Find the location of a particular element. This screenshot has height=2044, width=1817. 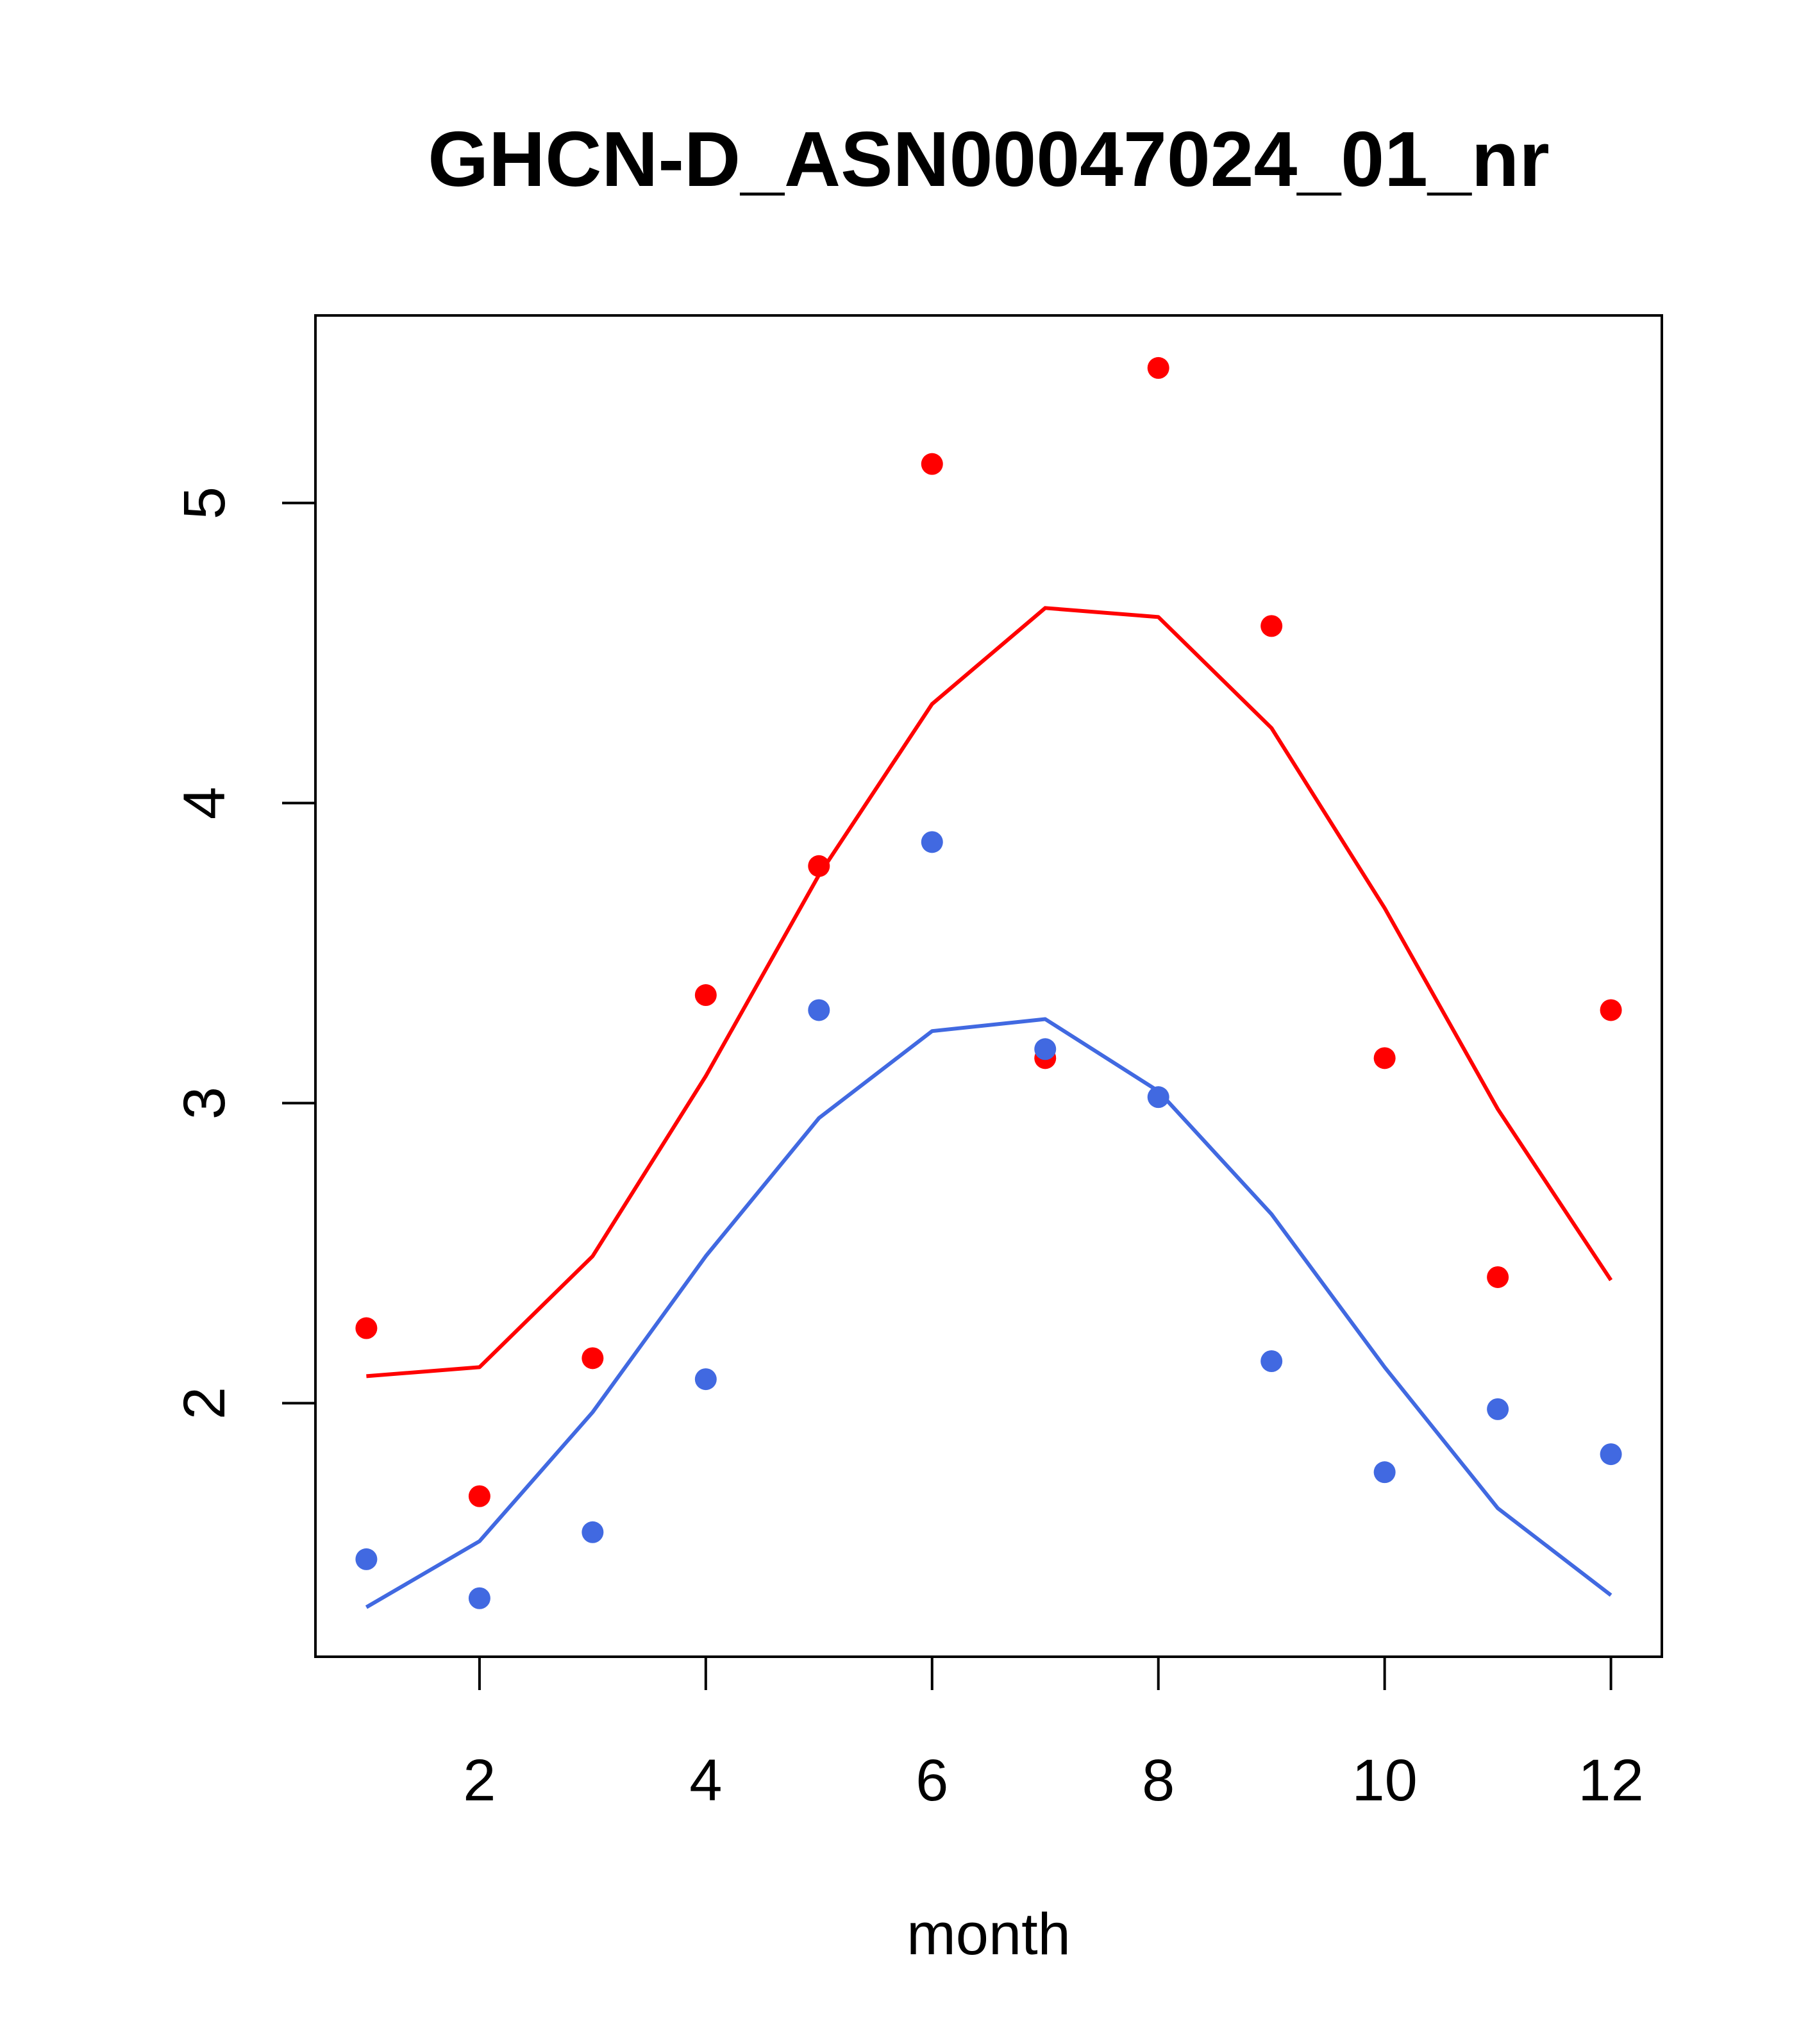

y-tick-label: 4 is located at coordinates (204, 803).